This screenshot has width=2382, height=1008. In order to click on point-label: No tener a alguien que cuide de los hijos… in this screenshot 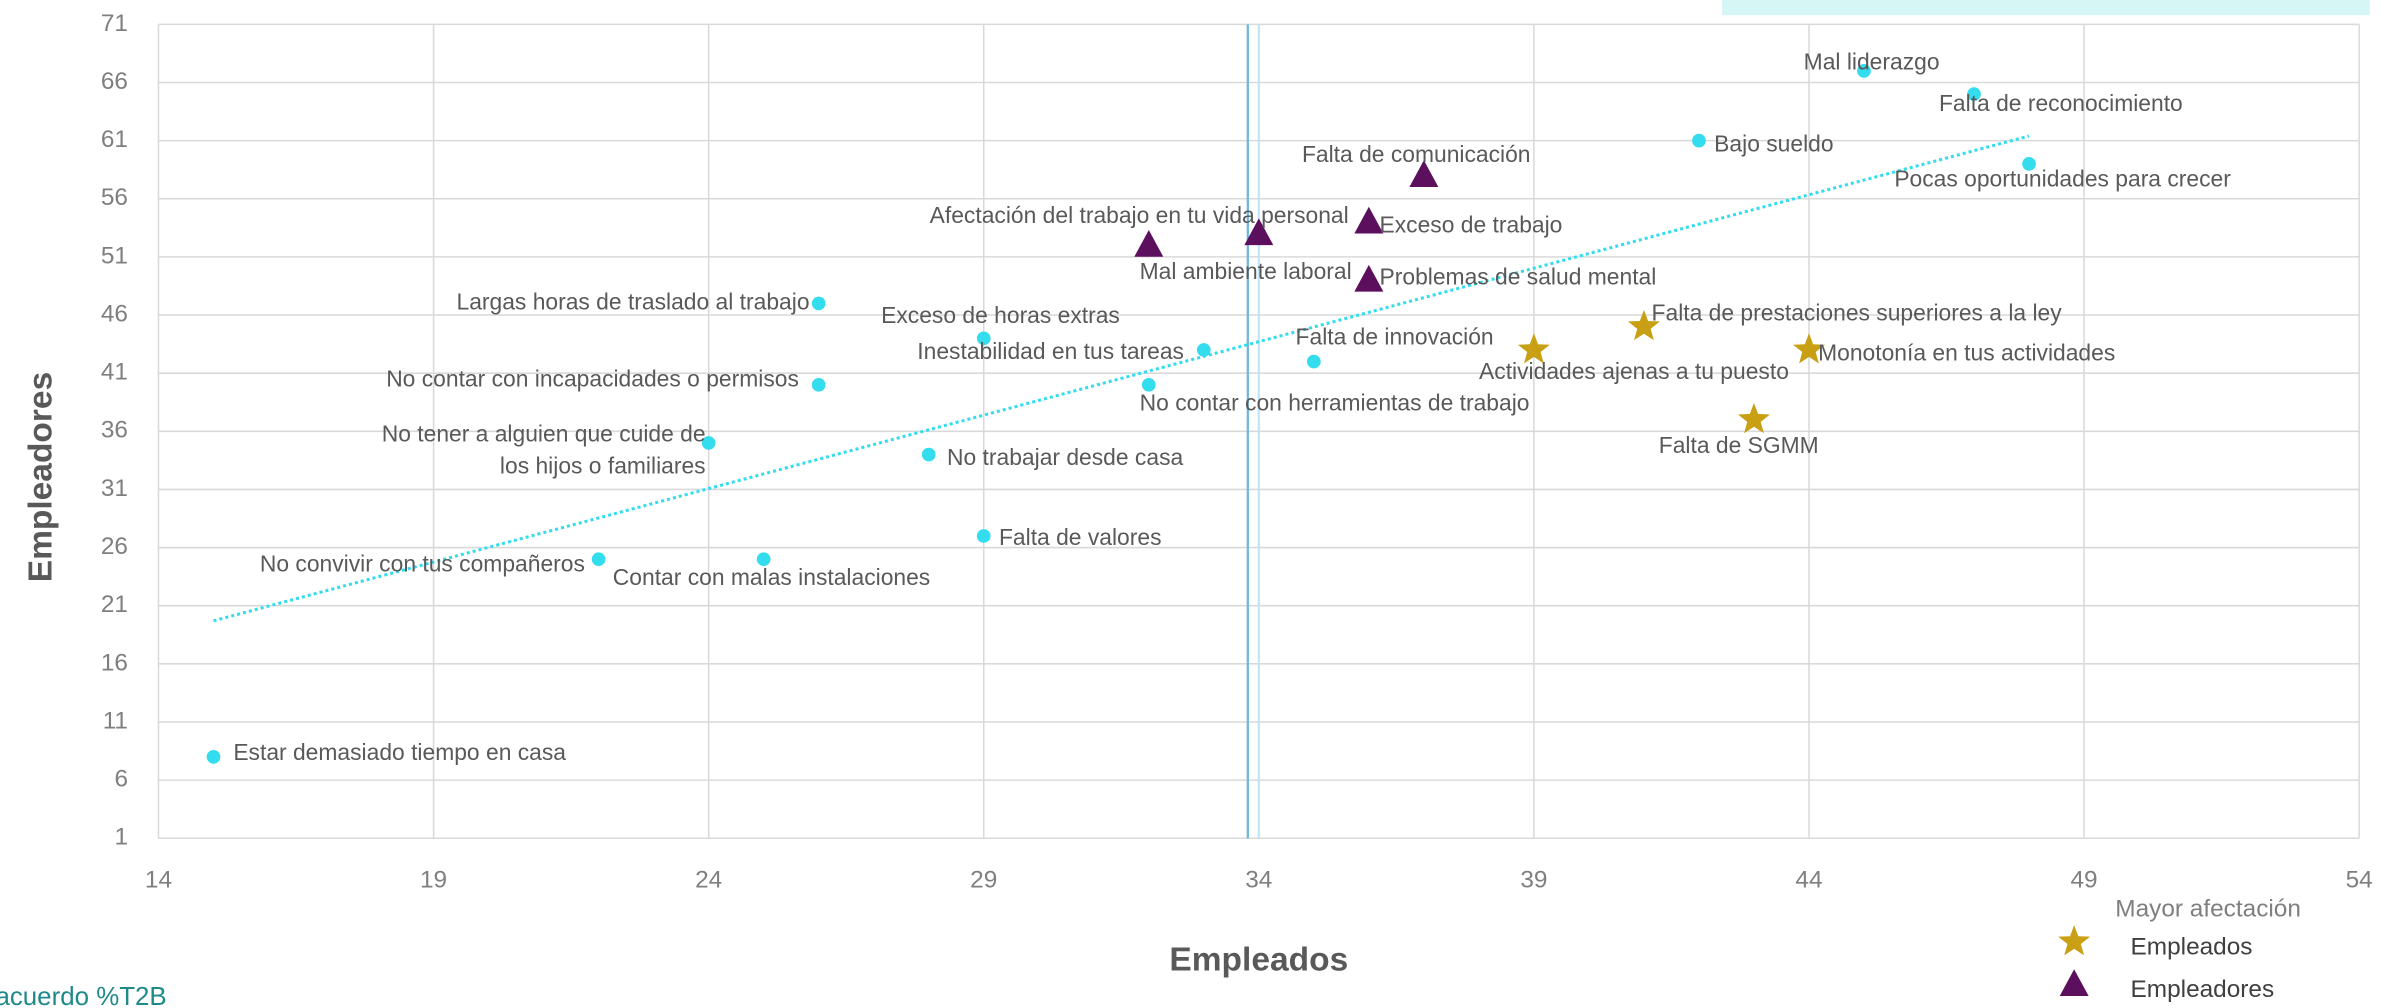, I will do `click(544, 449)`.